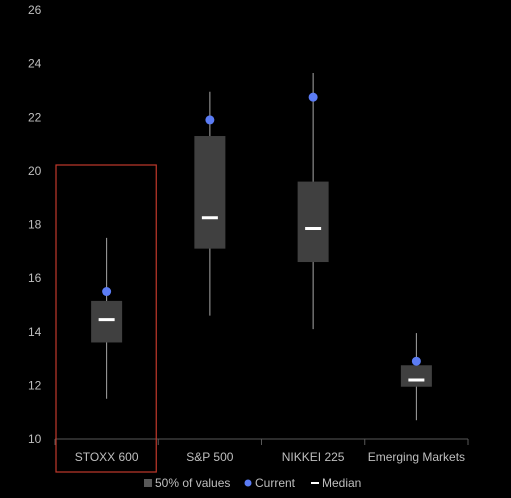 Image resolution: width=511 pixels, height=498 pixels. I want to click on legend-label: Current, so click(275, 483).